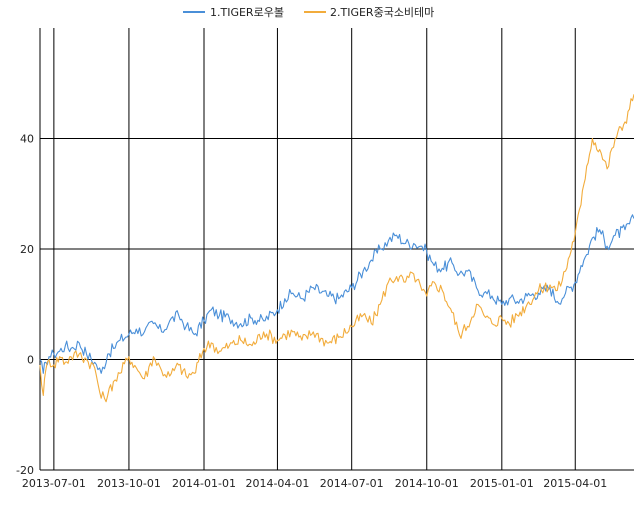 The height and width of the screenshot is (517, 634). Describe the element at coordinates (277, 483) in the screenshot. I see `x-tick-label: 2014-04-01` at that location.